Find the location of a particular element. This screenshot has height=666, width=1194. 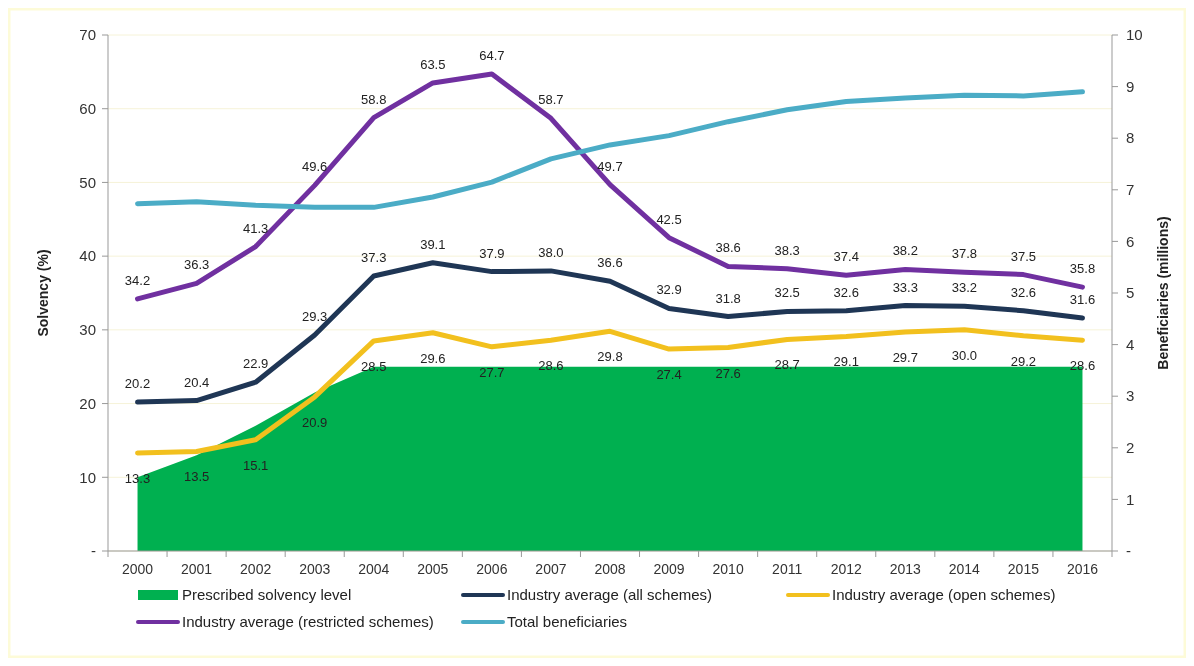

data-label: 29.2 is located at coordinates (1023, 361).